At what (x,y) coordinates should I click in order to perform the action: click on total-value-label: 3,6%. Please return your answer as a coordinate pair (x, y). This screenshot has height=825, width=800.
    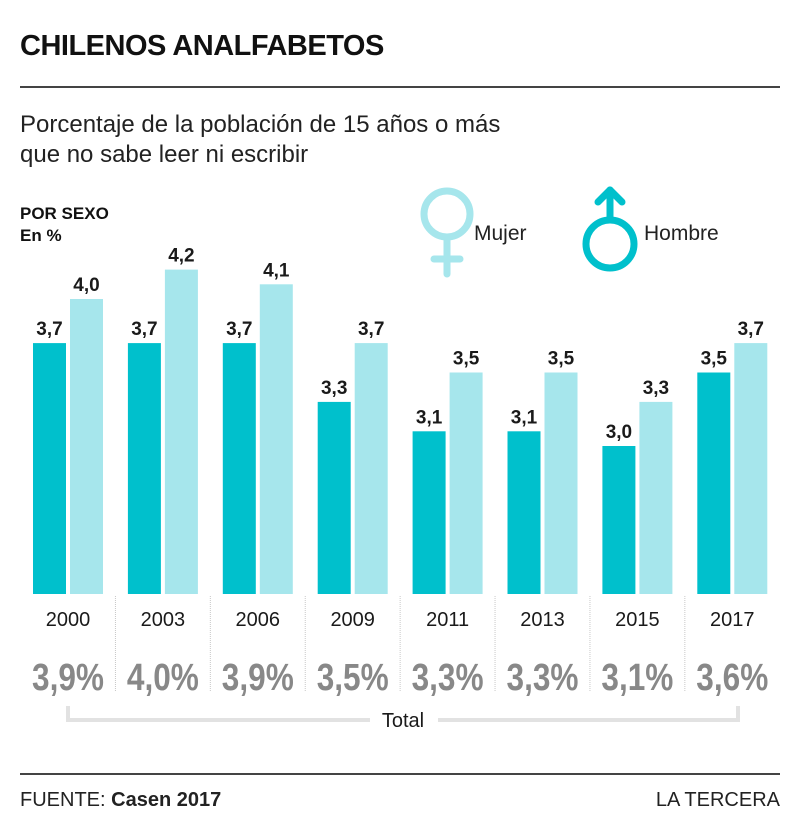
    Looking at the image, I should click on (732, 678).